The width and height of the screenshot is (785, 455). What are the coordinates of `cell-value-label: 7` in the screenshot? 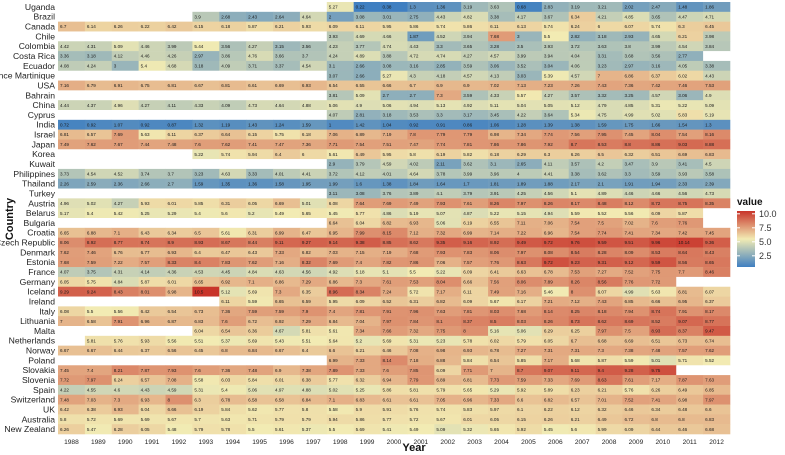 It's located at (61, 321).